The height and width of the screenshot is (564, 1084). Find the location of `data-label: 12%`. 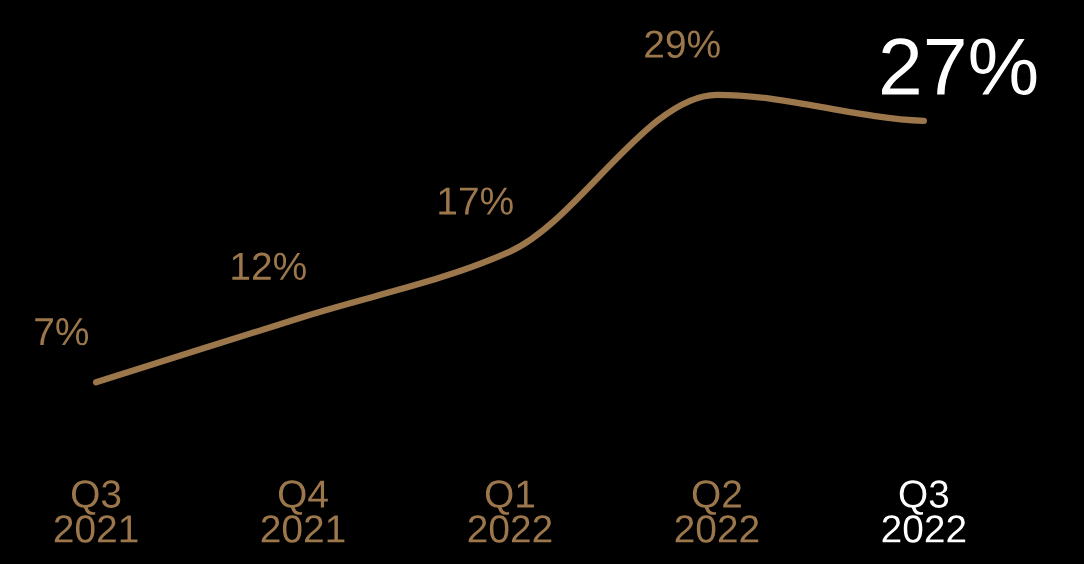

data-label: 12% is located at coordinates (269, 266).